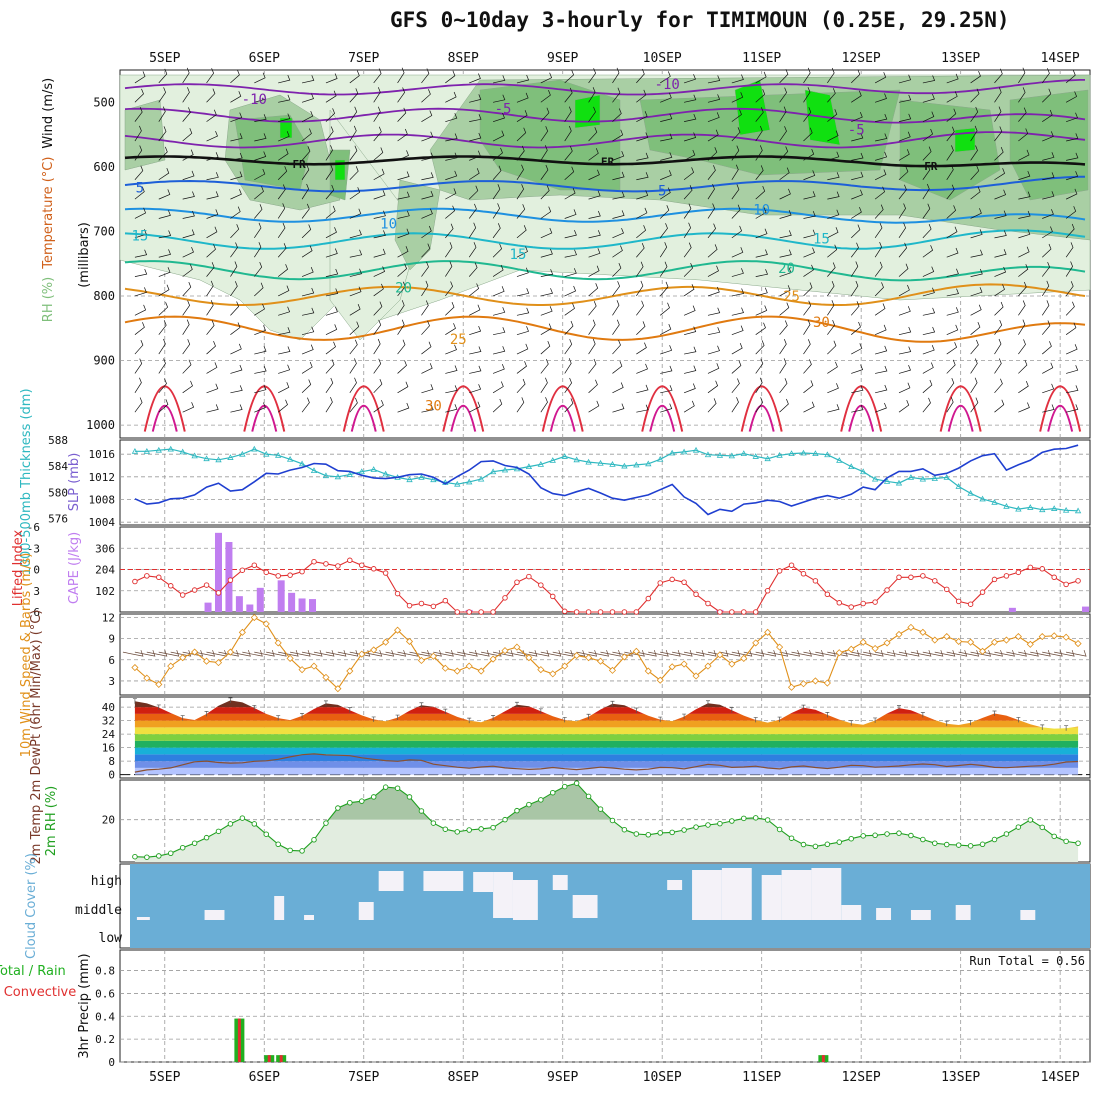  I want to click on date-tick-top: 6SEP, so click(264, 58).